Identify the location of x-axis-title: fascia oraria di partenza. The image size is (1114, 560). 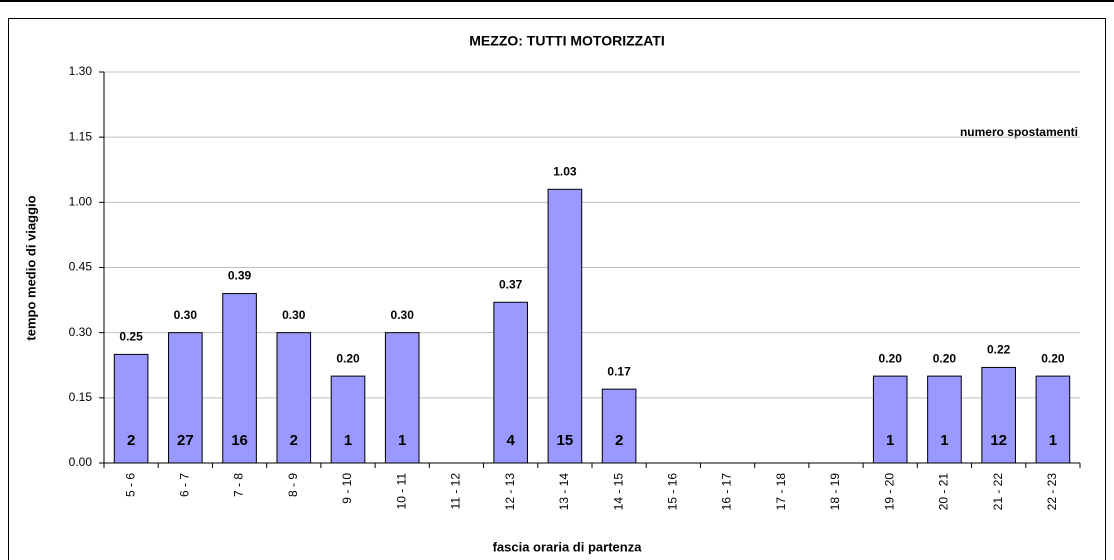
(568, 546).